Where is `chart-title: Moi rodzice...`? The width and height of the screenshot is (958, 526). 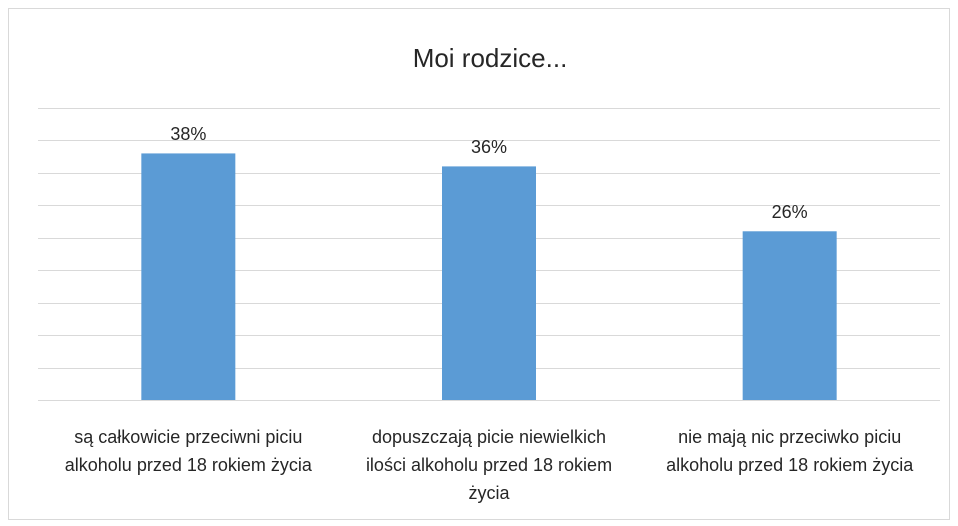 chart-title: Moi rodzice... is located at coordinates (490, 58).